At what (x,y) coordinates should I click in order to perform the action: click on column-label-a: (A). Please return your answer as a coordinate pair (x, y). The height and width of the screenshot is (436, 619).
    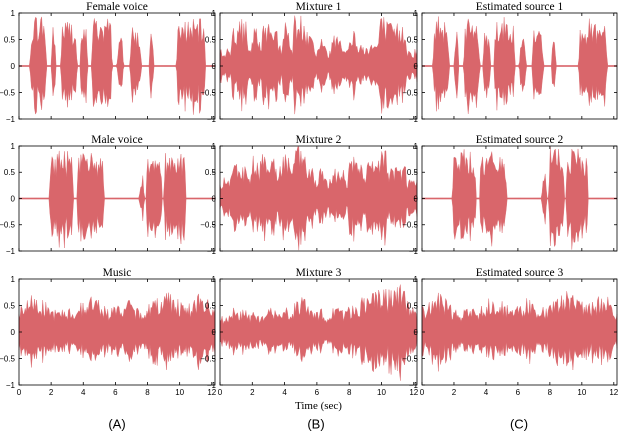
    Looking at the image, I should click on (117, 424).